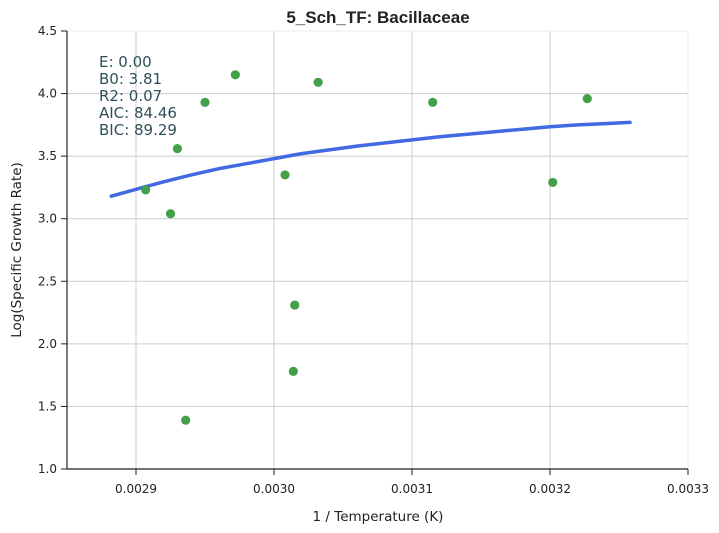  What do you see at coordinates (688, 489) in the screenshot?
I see `x-tick-label: 0.0033` at bounding box center [688, 489].